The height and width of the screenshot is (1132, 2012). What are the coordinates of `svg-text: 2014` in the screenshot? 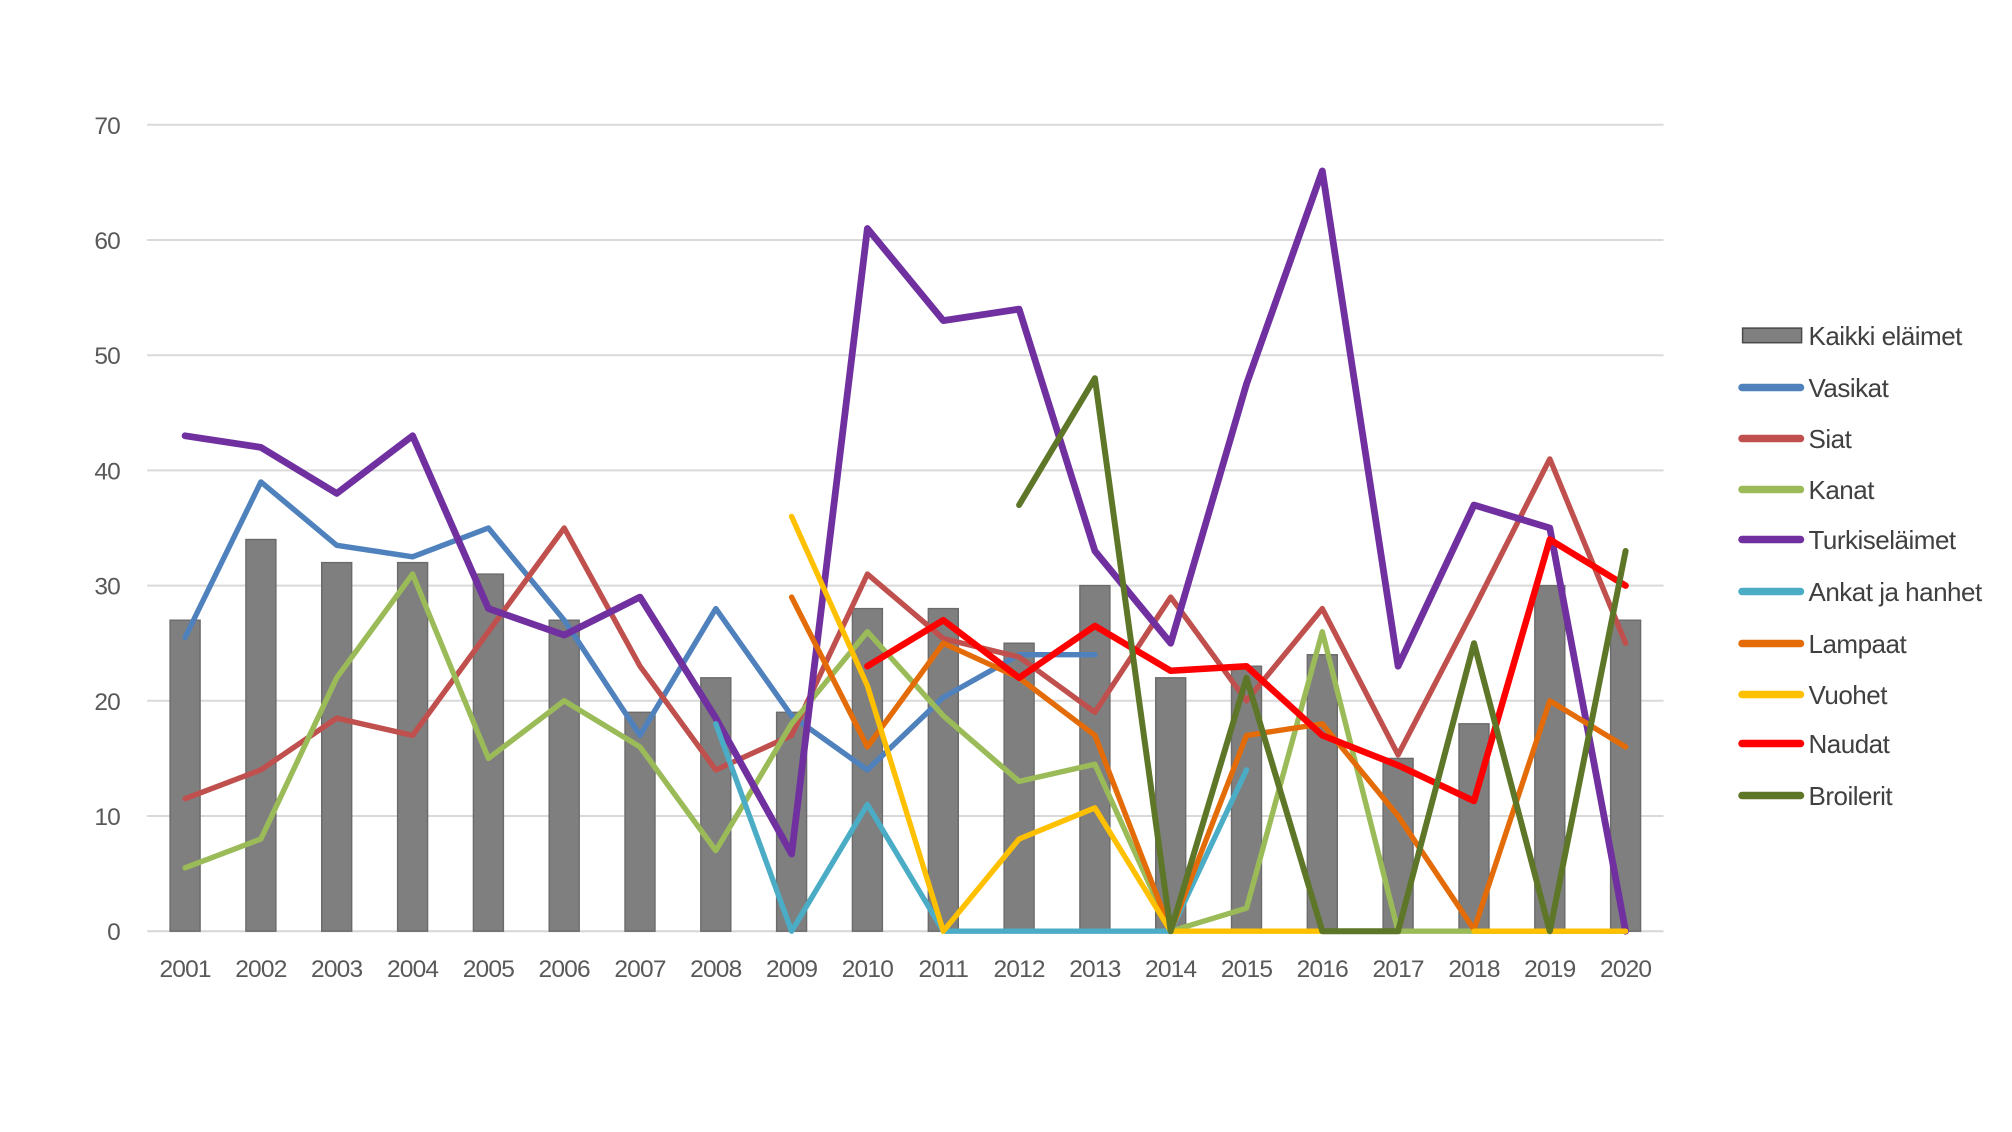 It's located at (1170, 969).